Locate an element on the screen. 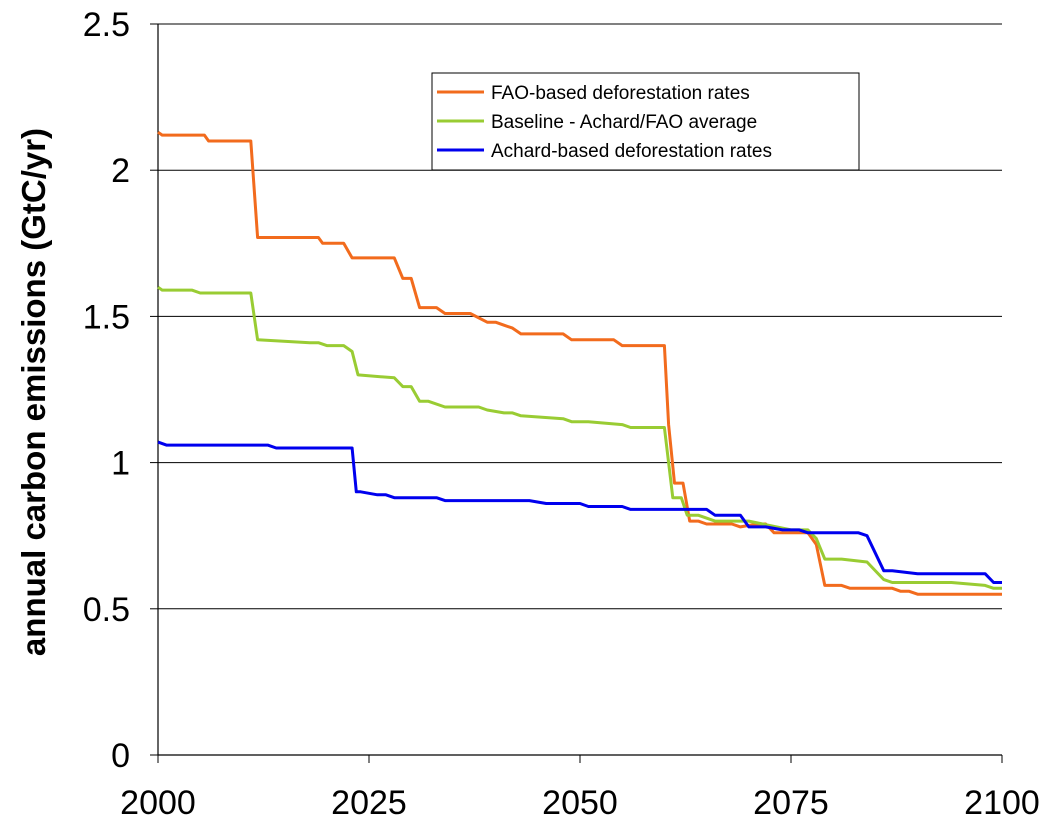 This screenshot has height=832, width=1052. legend-label-2: Baseline - Achard/FAO average is located at coordinates (624, 122).